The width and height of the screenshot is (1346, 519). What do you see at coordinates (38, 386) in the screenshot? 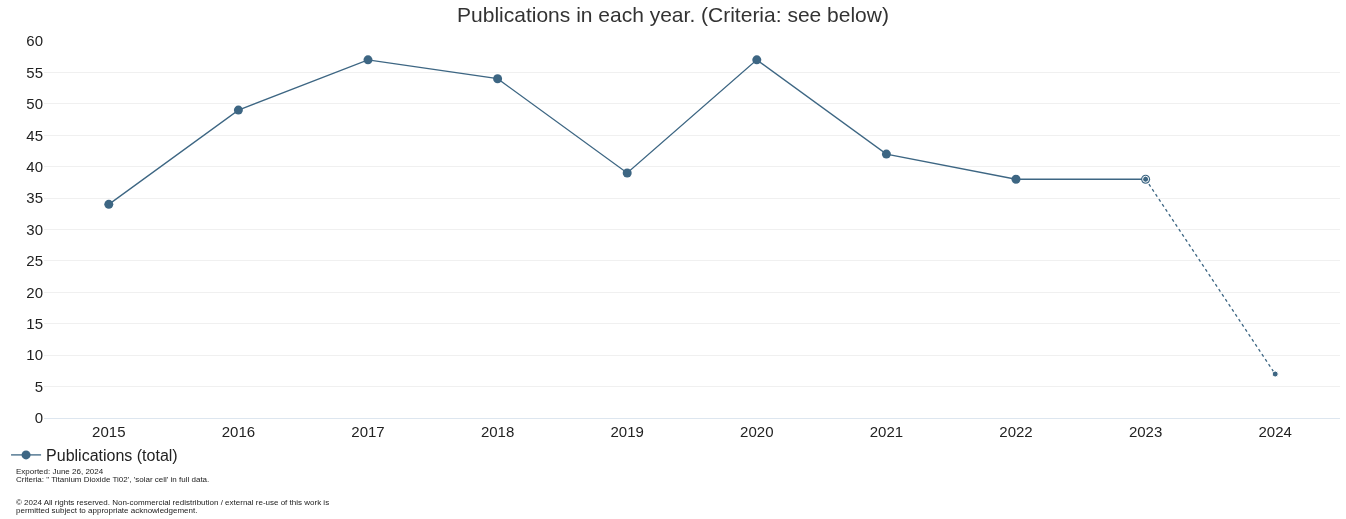
I see `y-tick-label: 5` at bounding box center [38, 386].